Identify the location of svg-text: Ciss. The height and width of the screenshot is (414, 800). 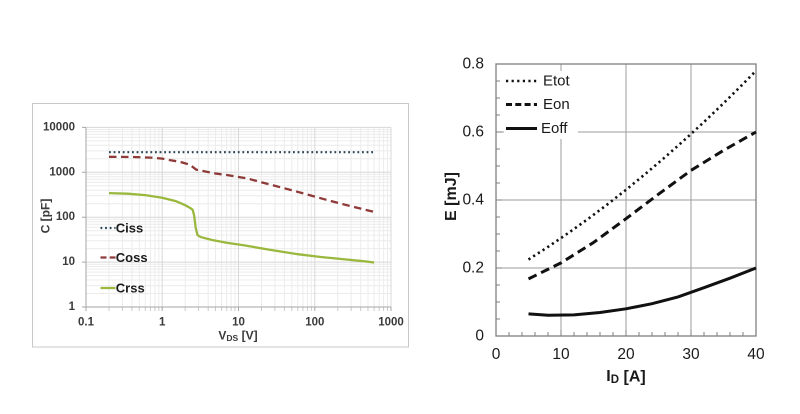
(129, 228).